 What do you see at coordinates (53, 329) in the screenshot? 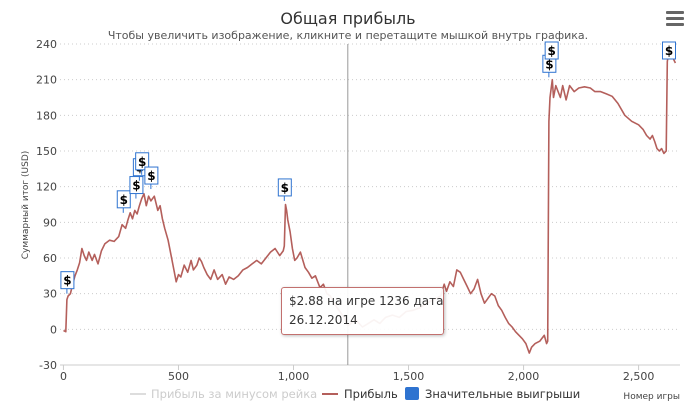
I see `y-tick-label: 0` at bounding box center [53, 329].